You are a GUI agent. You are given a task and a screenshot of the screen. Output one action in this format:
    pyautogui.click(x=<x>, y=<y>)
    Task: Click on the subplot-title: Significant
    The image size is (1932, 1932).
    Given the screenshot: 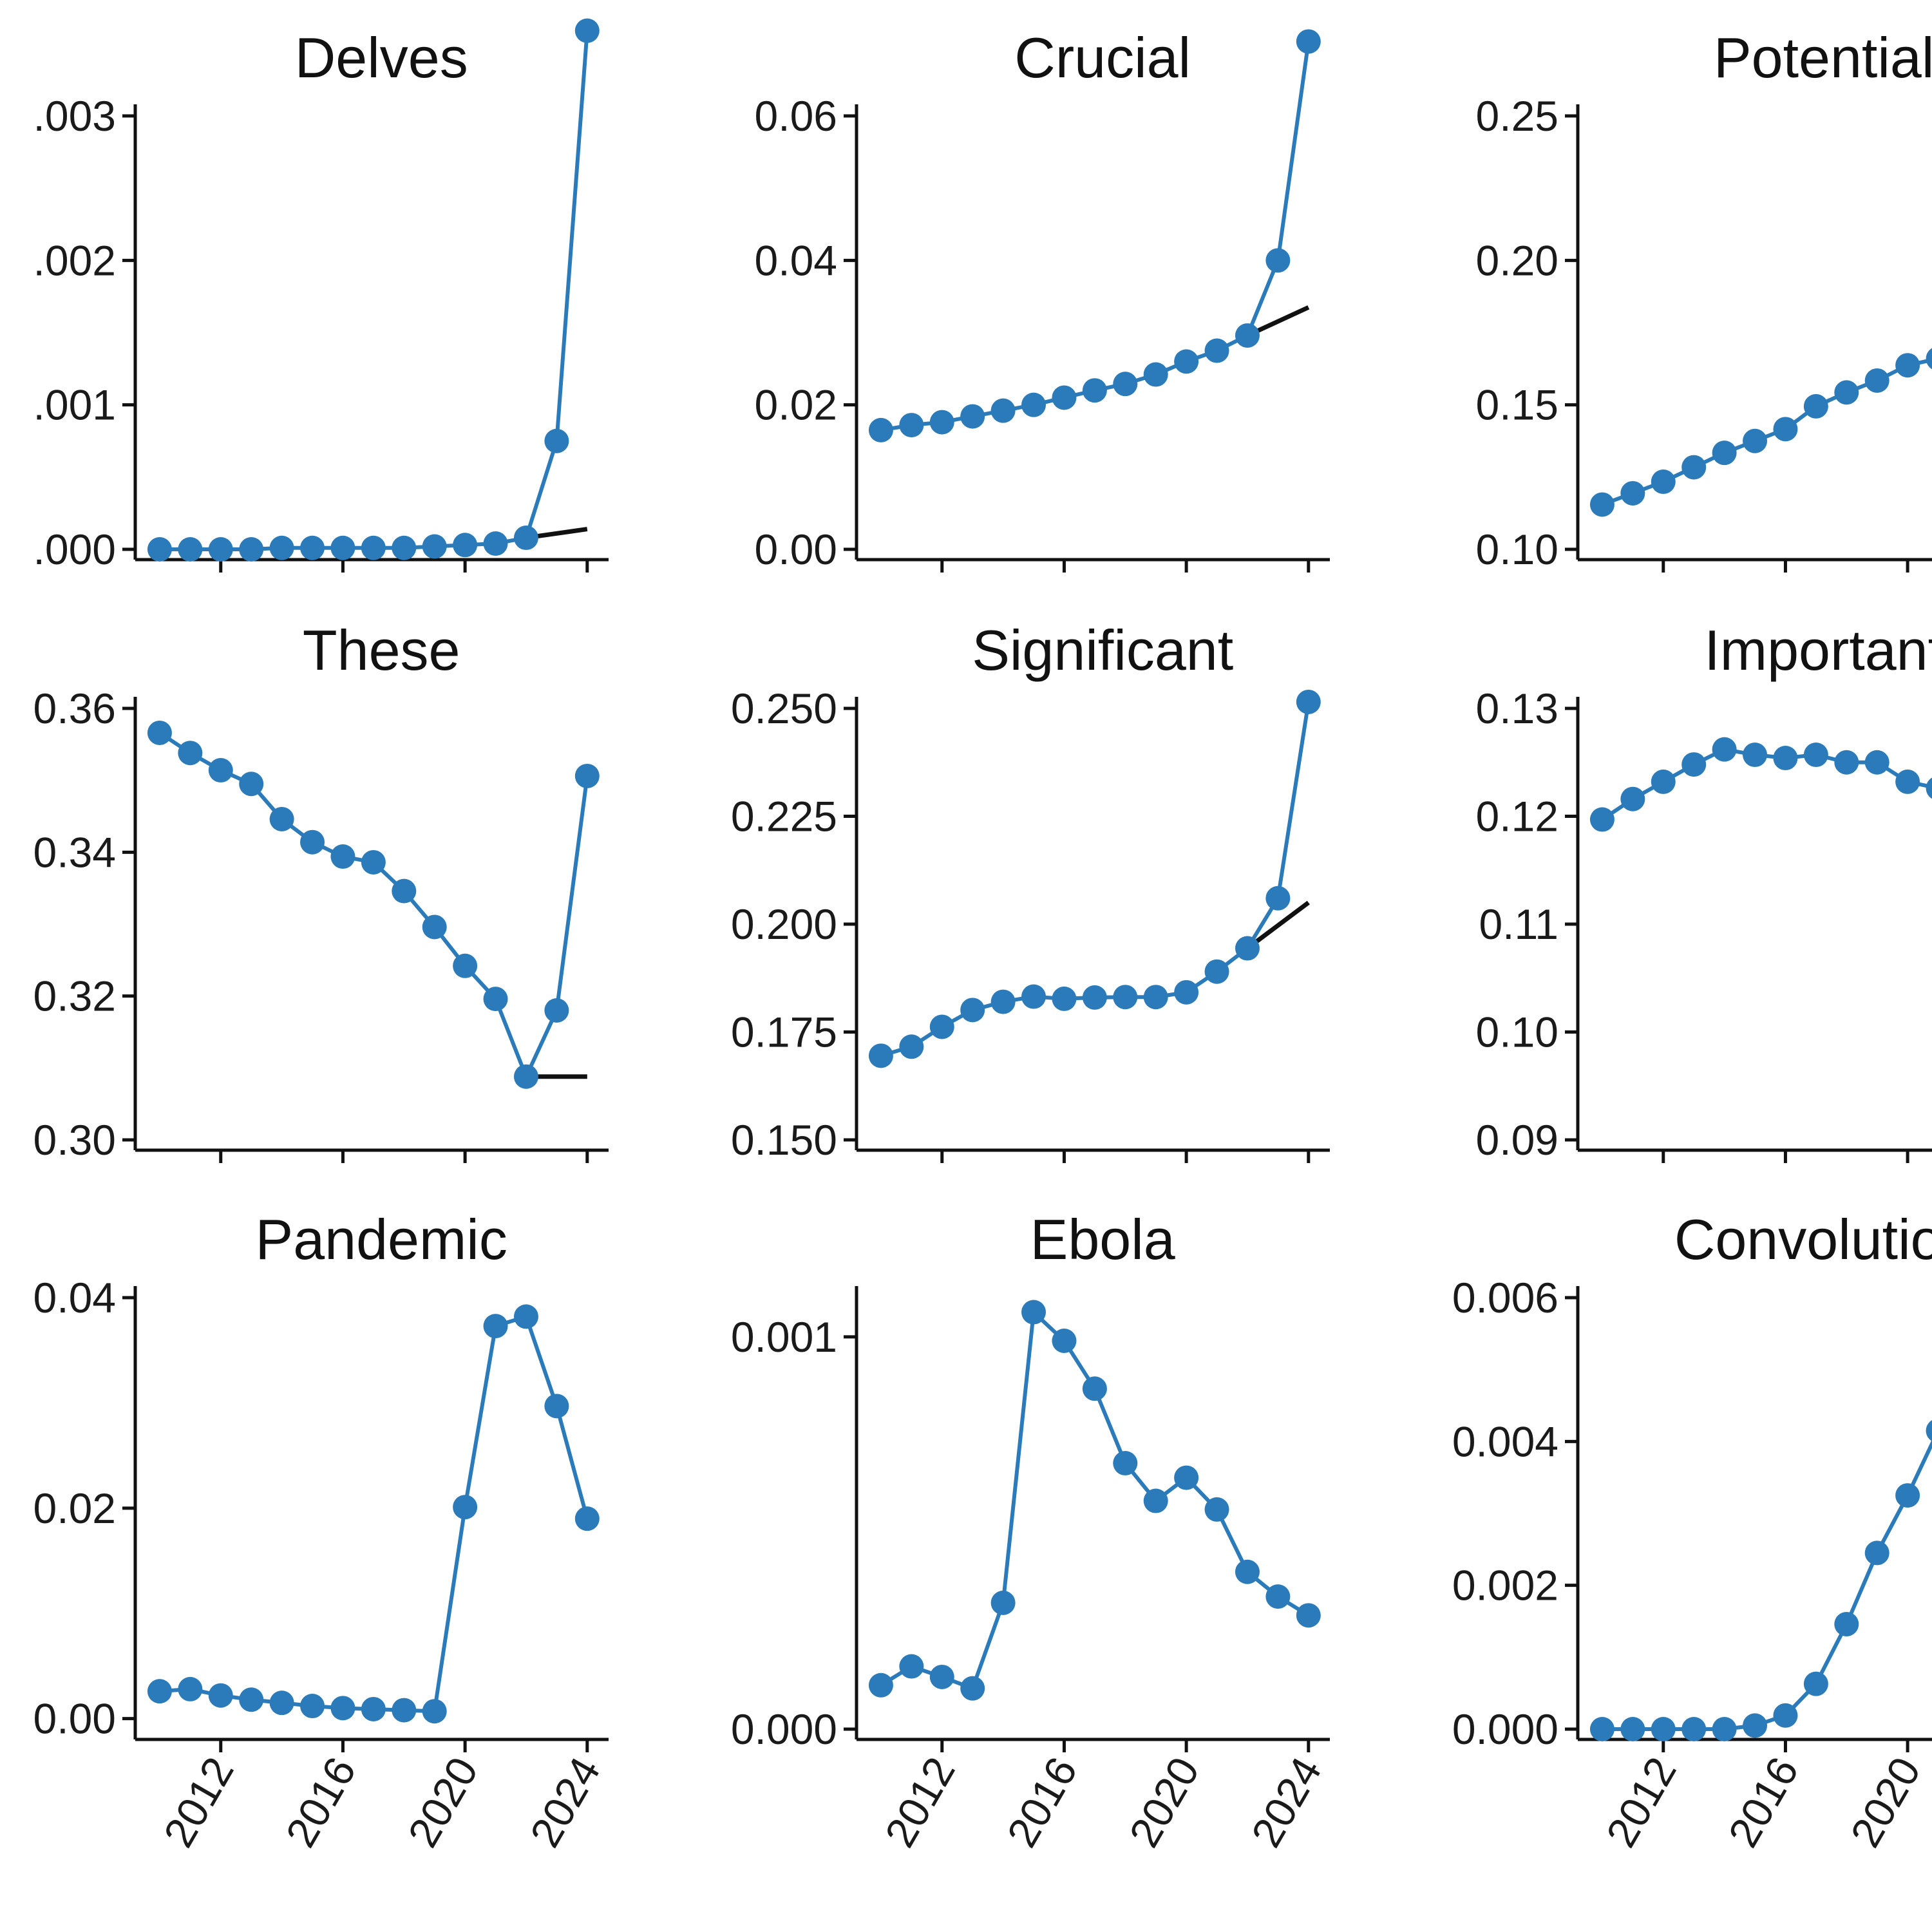 What is the action you would take?
    pyautogui.click(x=1102, y=650)
    